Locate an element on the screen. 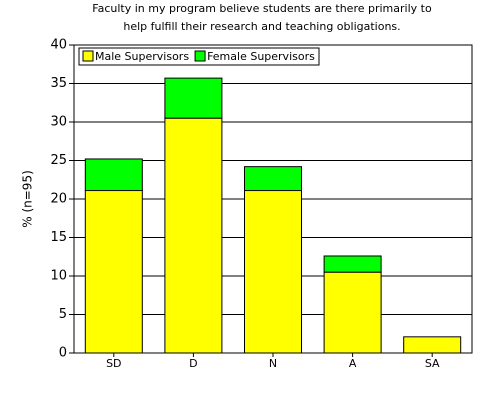 The width and height of the screenshot is (500, 400). x-tick-label: A is located at coordinates (353, 363).